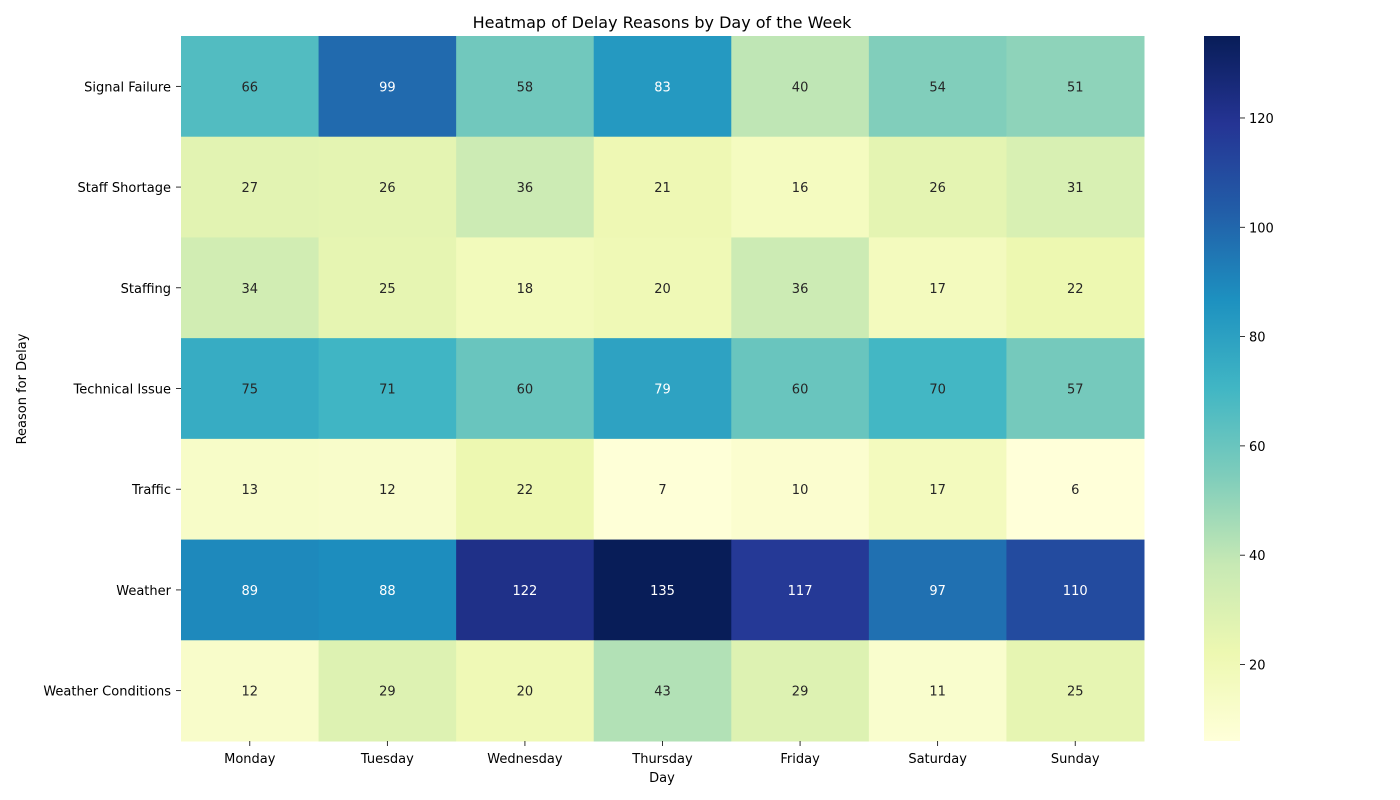 The height and width of the screenshot is (800, 1400). Describe the element at coordinates (1261, 119) in the screenshot. I see `colorbar-tick-label: 120` at that location.